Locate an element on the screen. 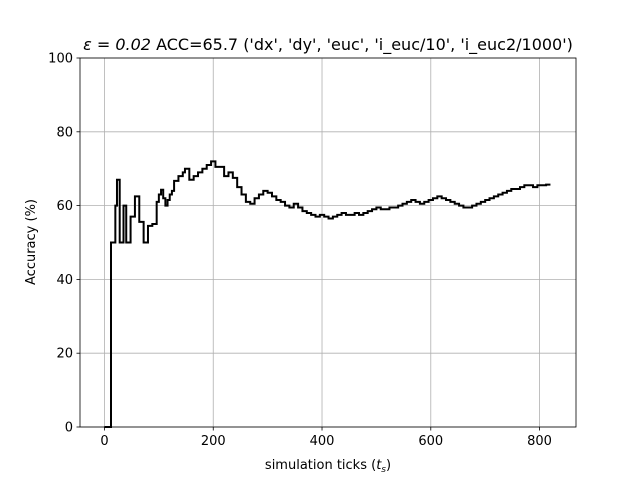 This screenshot has width=640, height=485. x-axis-label: simulation ticks (ts) is located at coordinates (328, 466).